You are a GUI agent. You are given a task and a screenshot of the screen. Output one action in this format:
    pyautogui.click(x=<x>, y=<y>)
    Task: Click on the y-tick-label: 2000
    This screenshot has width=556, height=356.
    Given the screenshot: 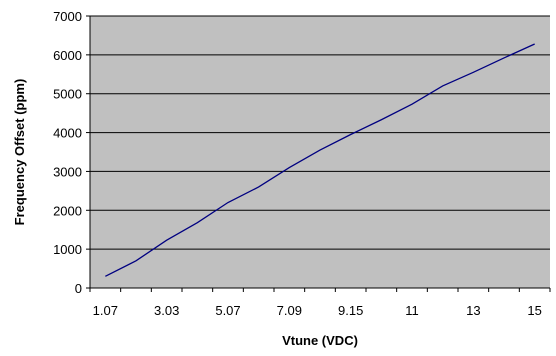 What is the action you would take?
    pyautogui.click(x=67, y=210)
    